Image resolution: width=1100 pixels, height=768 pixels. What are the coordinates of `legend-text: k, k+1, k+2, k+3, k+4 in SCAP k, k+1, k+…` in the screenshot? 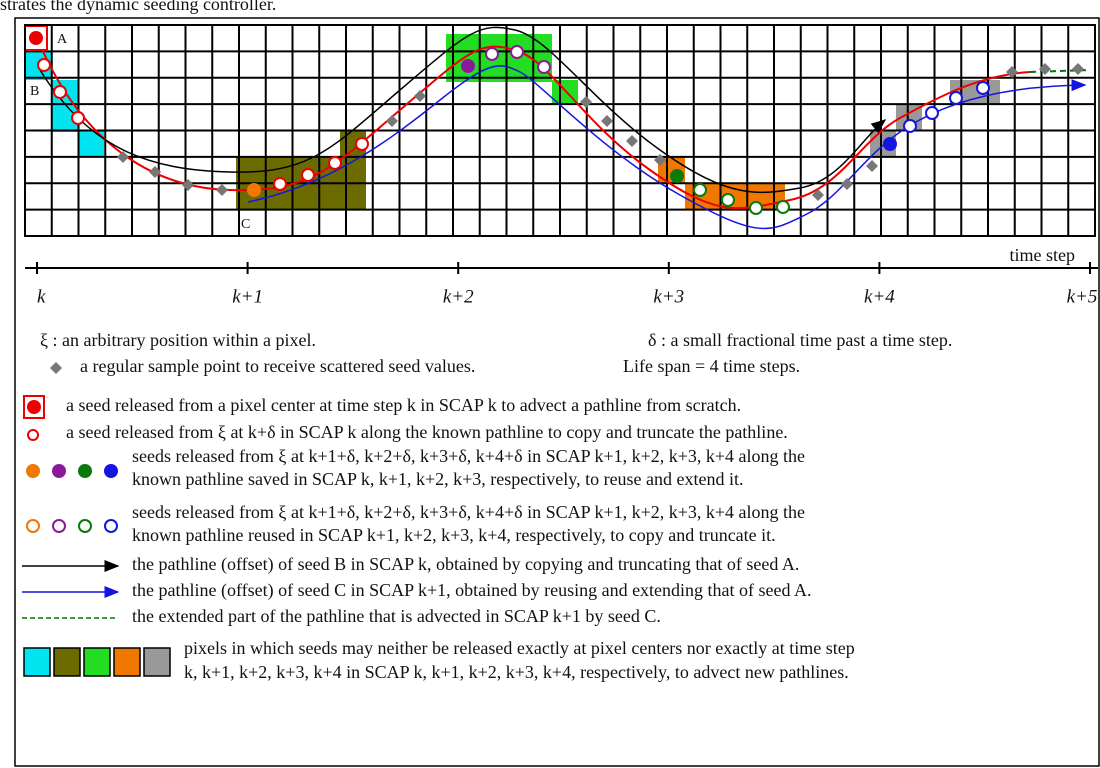 It's located at (516, 672).